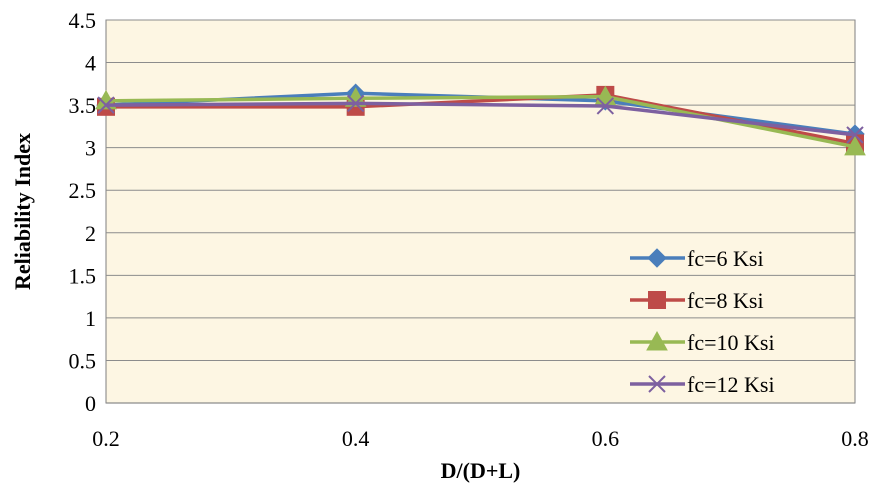 This screenshot has height=490, width=877. I want to click on legend-label: fc=10 Ksi, so click(731, 342).